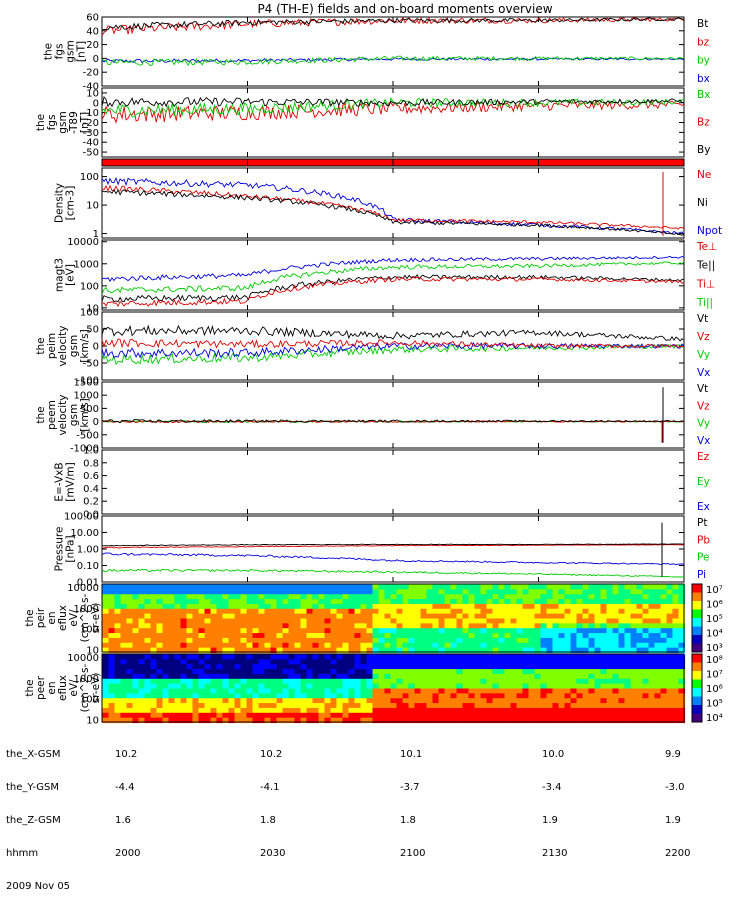  I want to click on colorbar-frame, so click(697, 618).